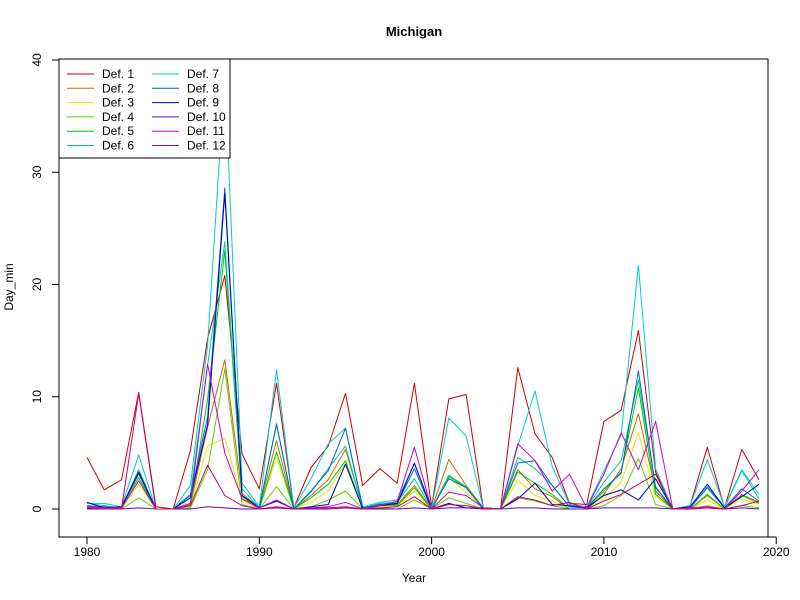 The height and width of the screenshot is (600, 800). What do you see at coordinates (118, 88) in the screenshot?
I see `legend-label: Def. 2` at bounding box center [118, 88].